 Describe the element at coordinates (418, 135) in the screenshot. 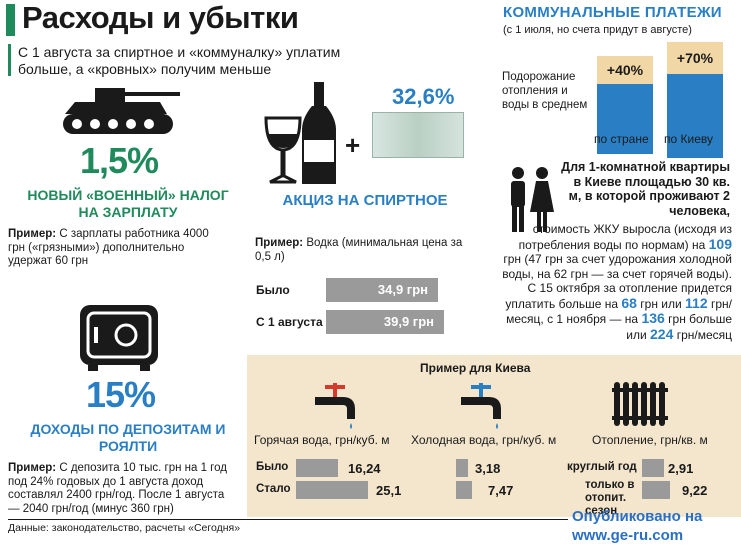

I see `banknote-icon` at that location.